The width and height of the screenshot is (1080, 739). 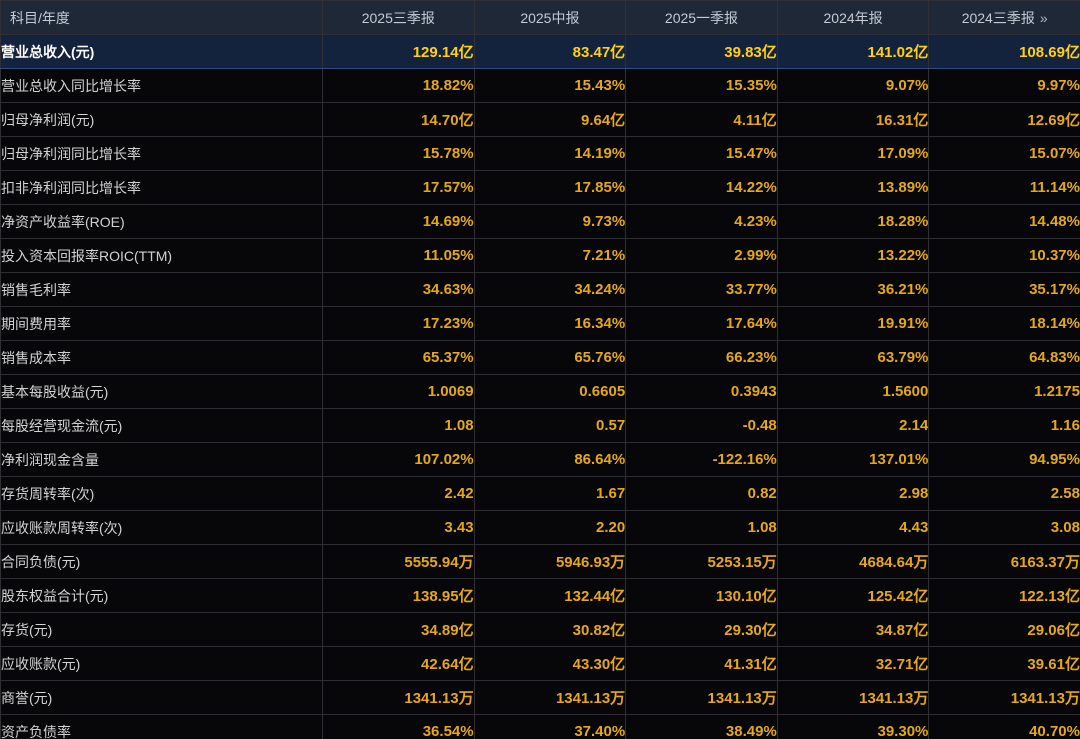 I want to click on cell-value: 1.16, so click(x=1004, y=425).